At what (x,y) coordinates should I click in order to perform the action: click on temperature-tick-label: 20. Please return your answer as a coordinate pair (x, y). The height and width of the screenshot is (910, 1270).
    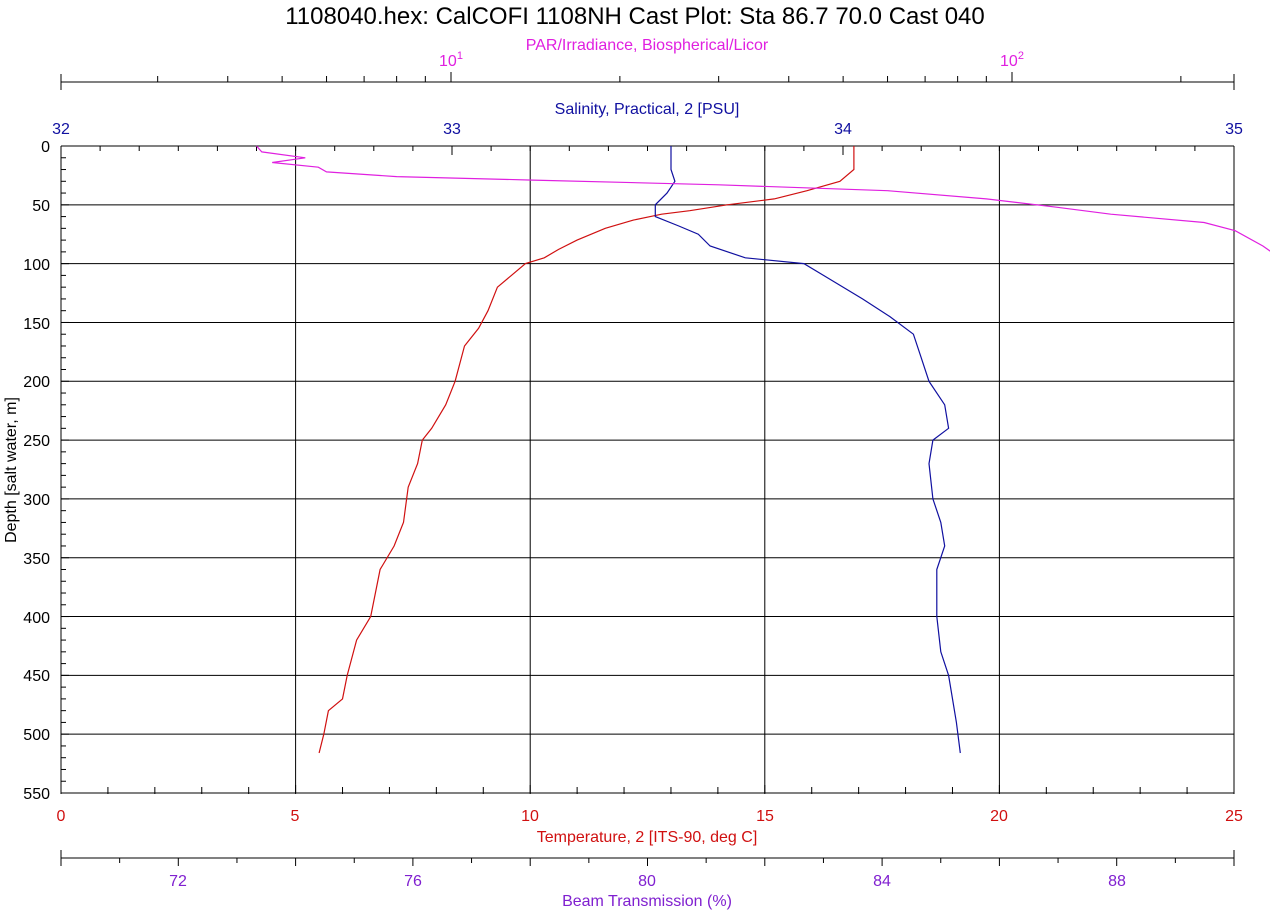
    Looking at the image, I should click on (999, 816).